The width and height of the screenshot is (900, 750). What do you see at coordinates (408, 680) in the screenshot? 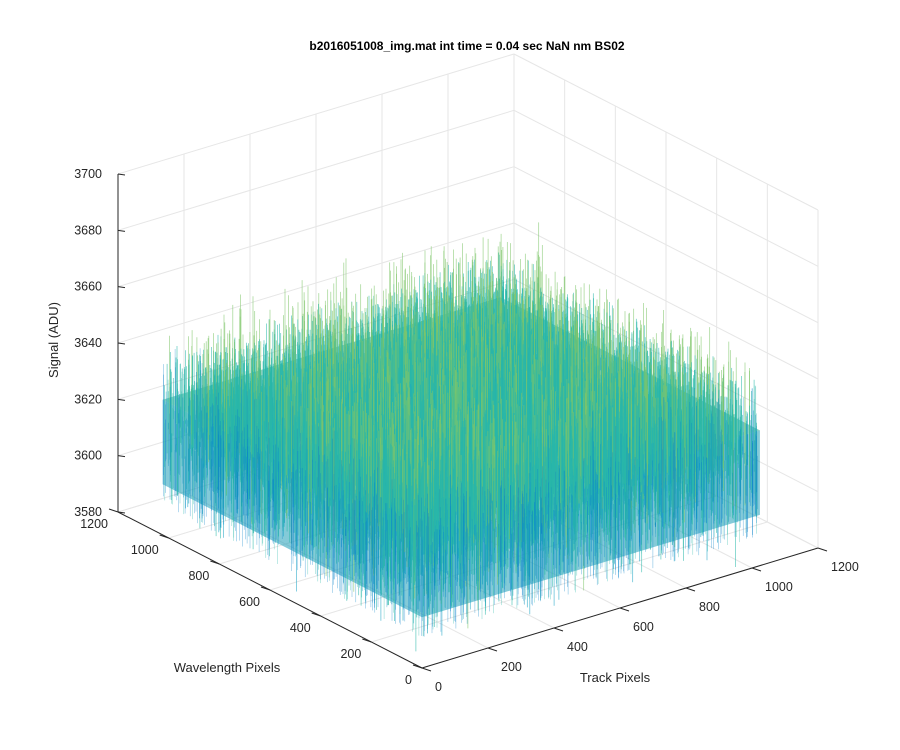
I see `y-tick-label: 0` at bounding box center [408, 680].